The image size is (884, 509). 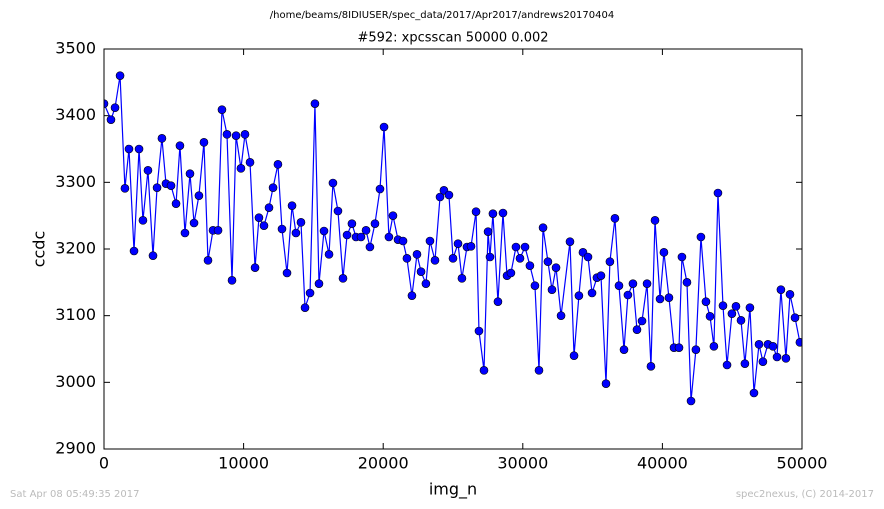 I want to click on y-tick-label: 3100, so click(x=75, y=314).